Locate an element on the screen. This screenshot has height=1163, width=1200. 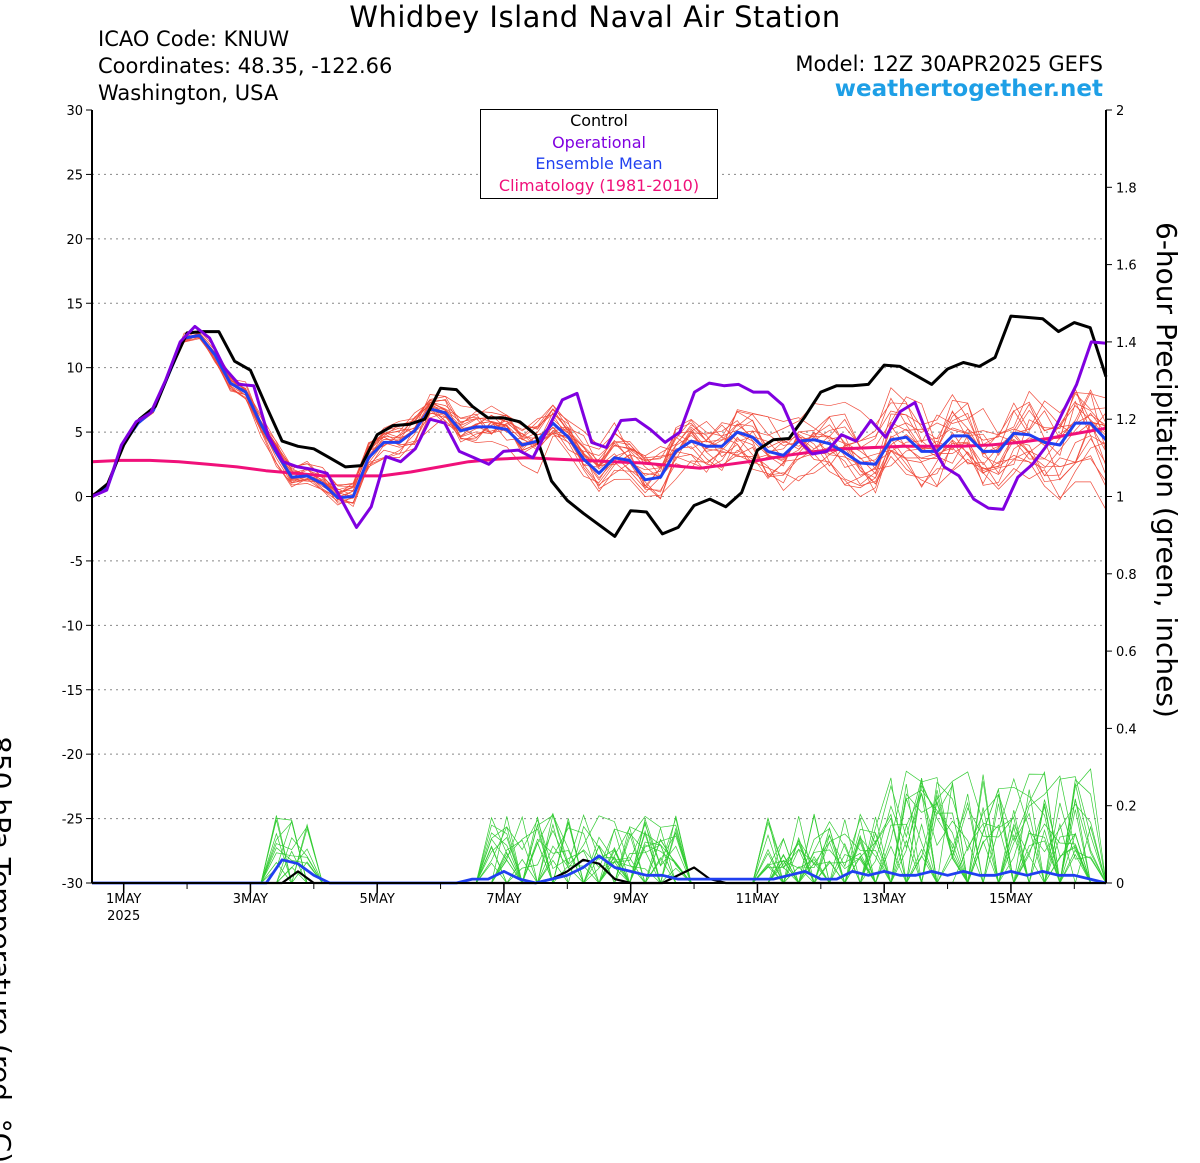
y-tick-label: -20 is located at coordinates (72, 755).